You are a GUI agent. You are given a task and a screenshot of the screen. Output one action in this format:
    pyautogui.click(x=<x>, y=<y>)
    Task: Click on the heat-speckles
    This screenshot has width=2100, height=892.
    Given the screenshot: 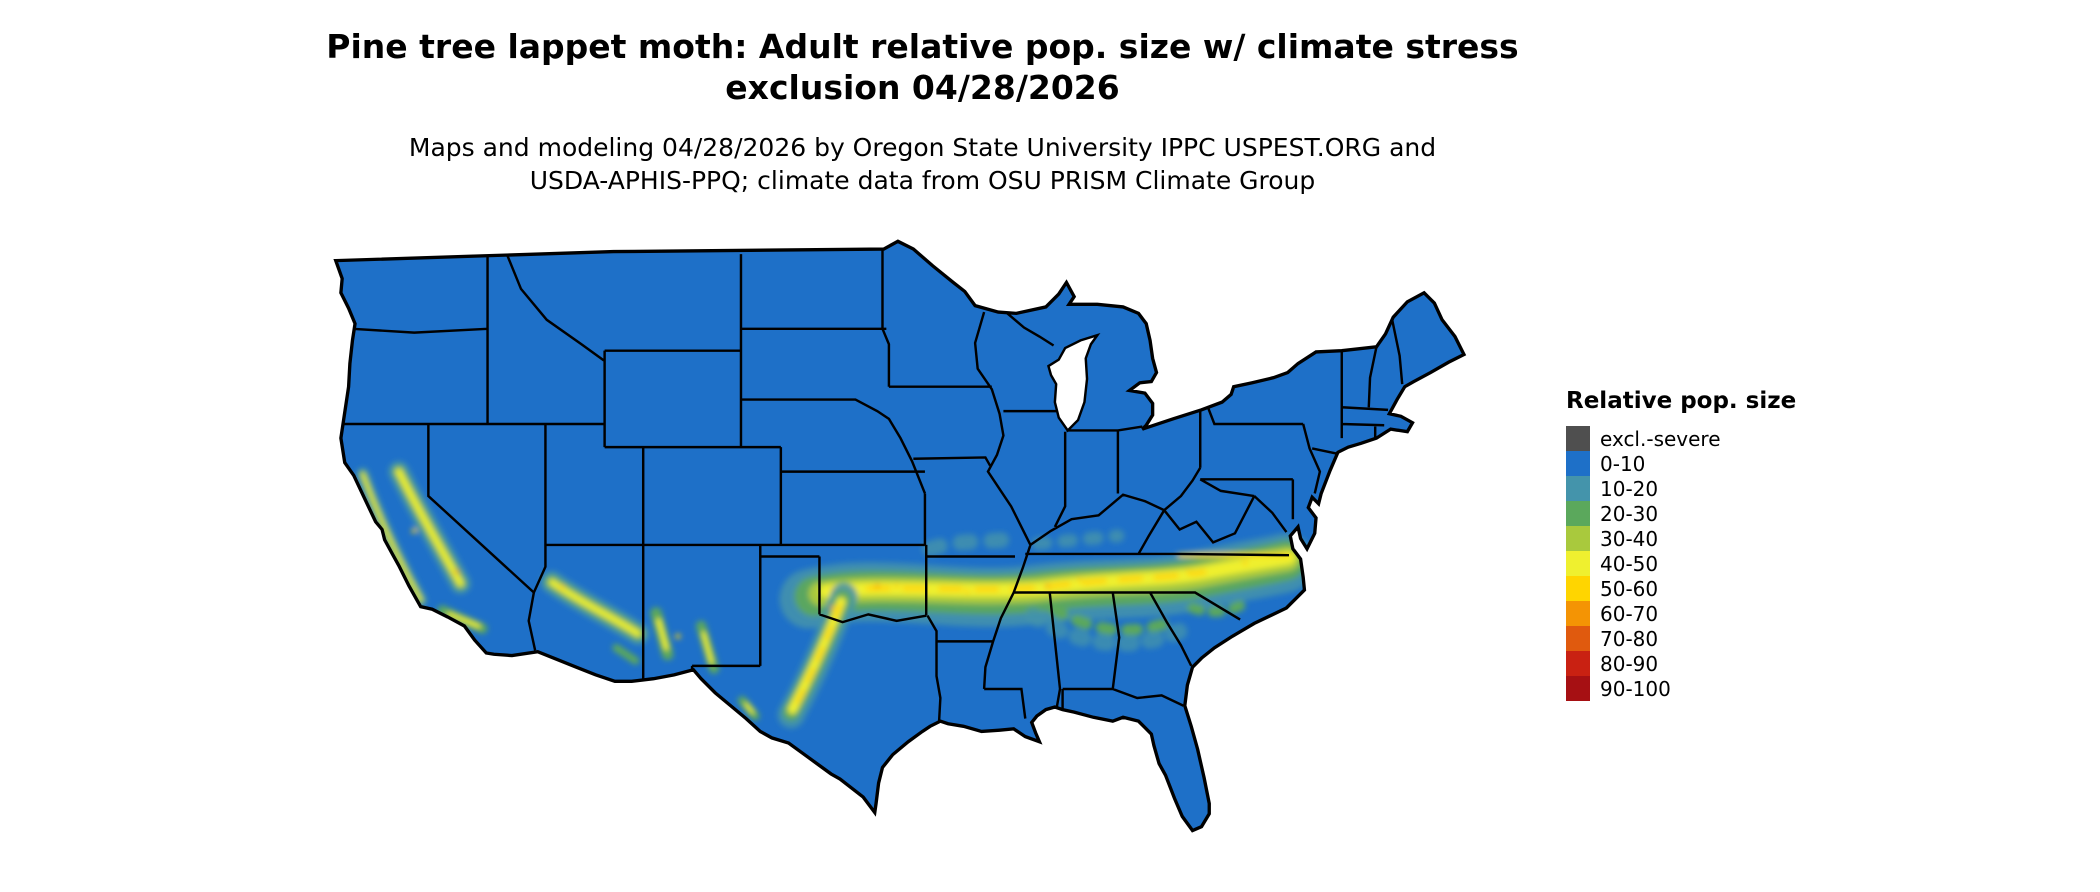 What is the action you would take?
    pyautogui.click(x=829, y=583)
    